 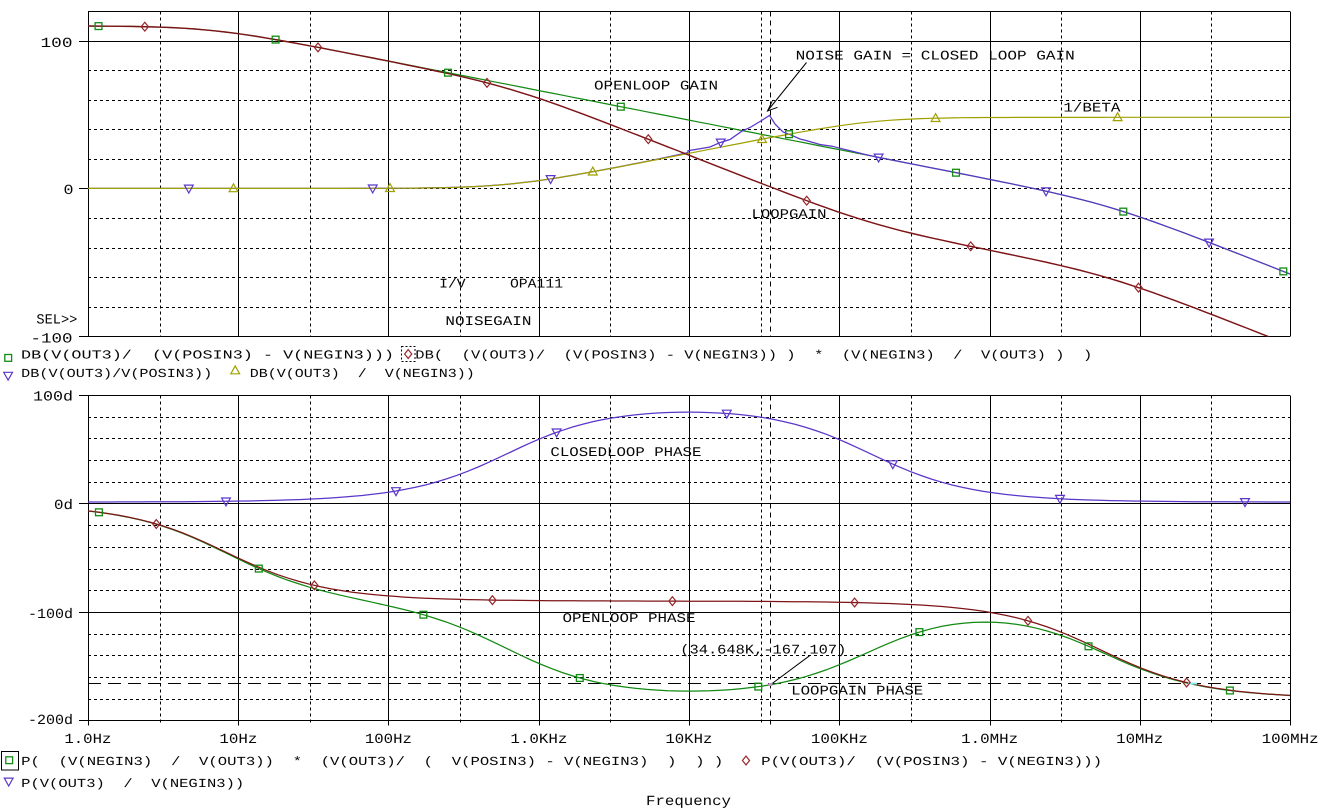 I want to click on svg-text: -100, so click(x=52, y=340).